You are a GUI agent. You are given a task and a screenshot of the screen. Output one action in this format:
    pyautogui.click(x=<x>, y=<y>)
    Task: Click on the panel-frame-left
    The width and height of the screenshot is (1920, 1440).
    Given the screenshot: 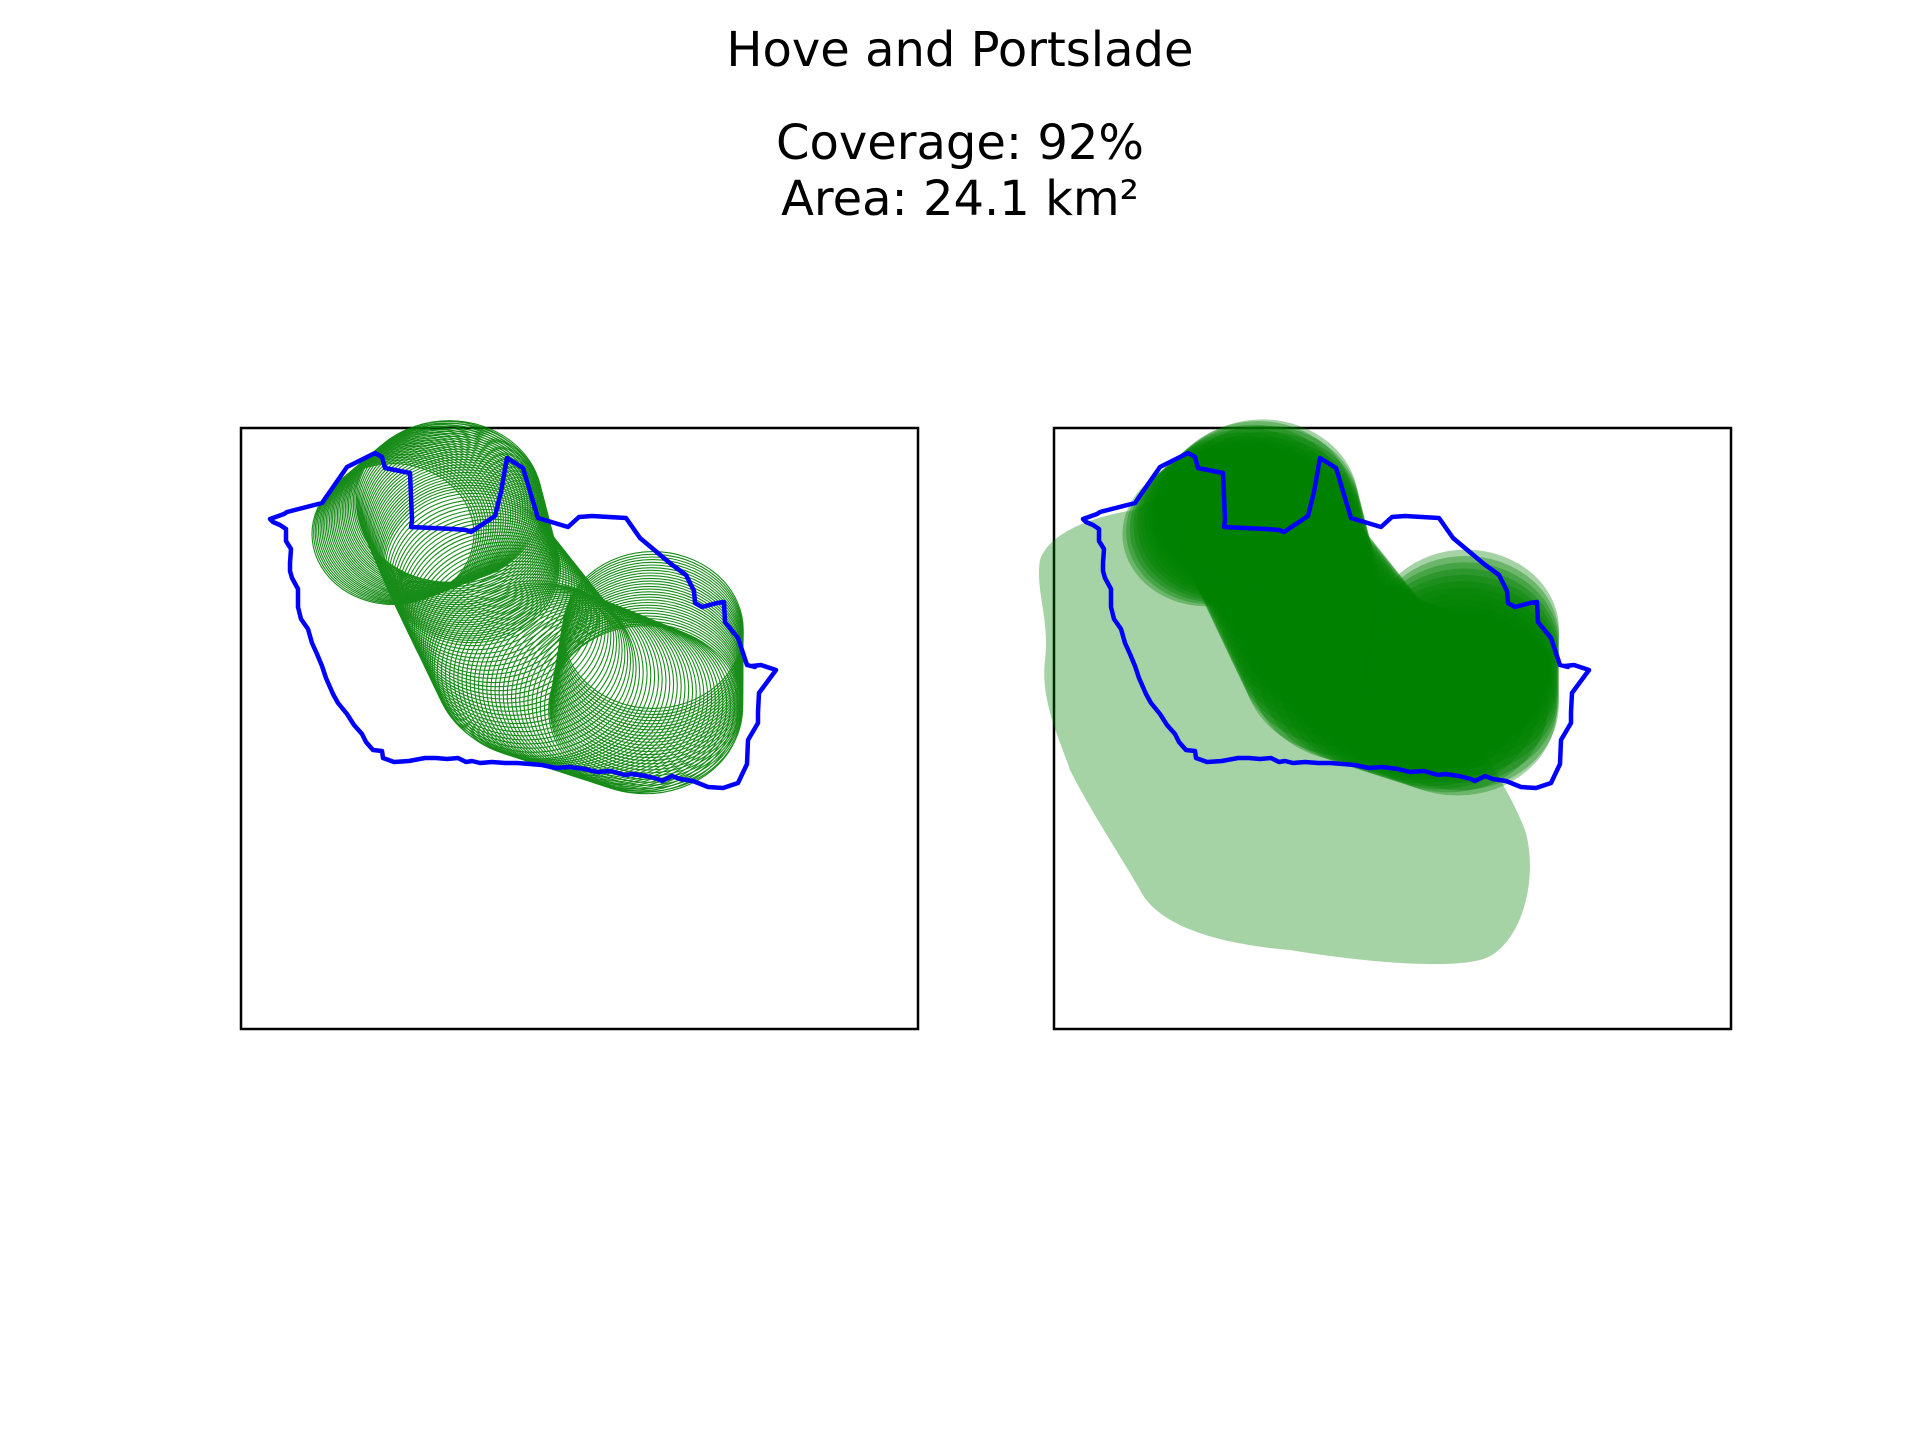 What is the action you would take?
    pyautogui.click(x=579, y=728)
    